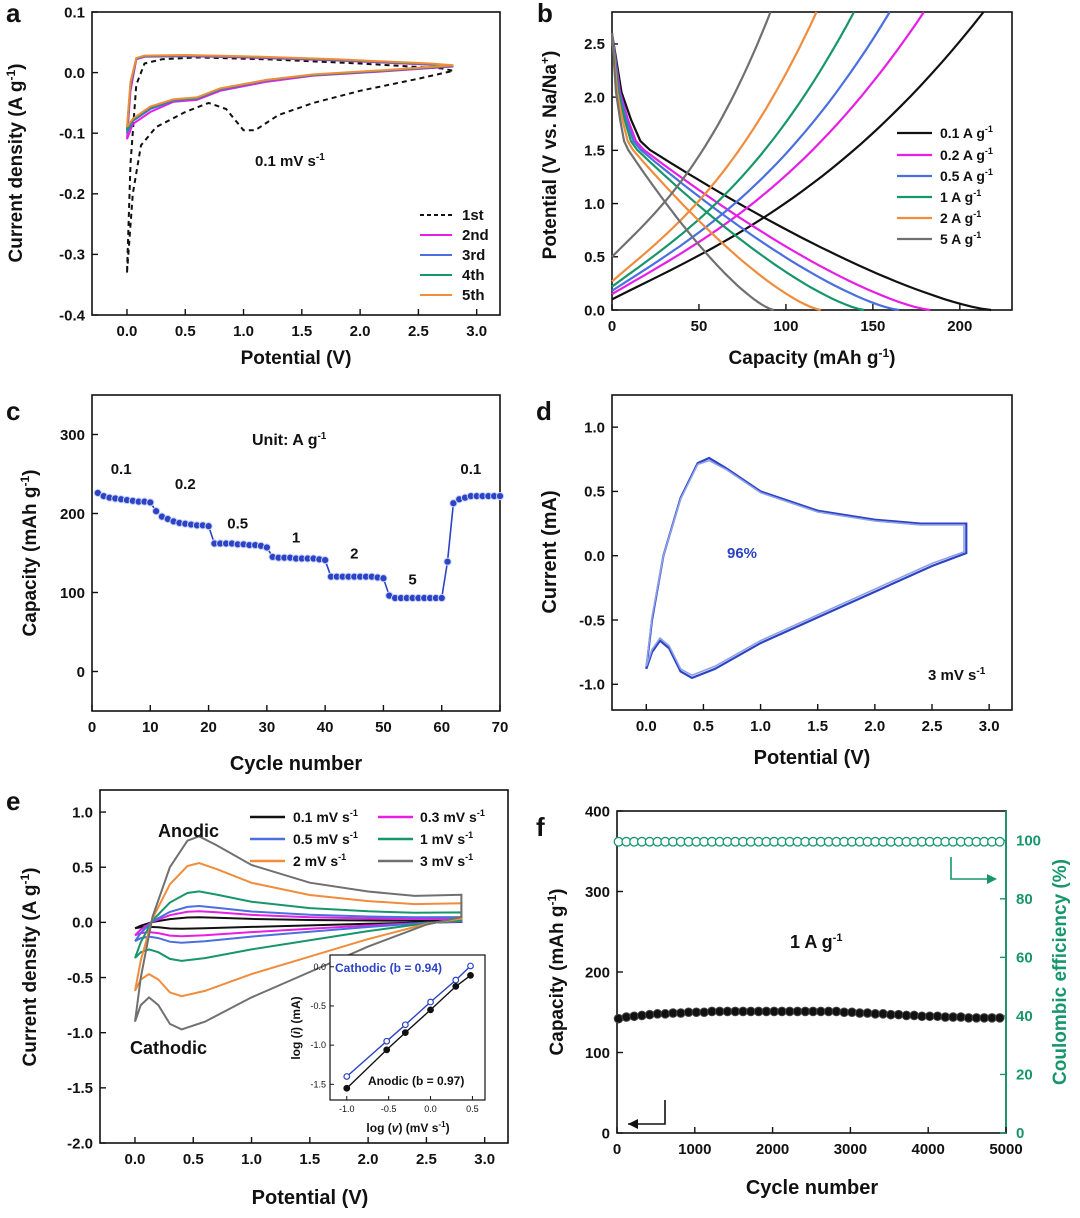 Image resolution: width=1080 pixels, height=1218 pixels. I want to click on x-axis-label-f: Cycle number, so click(812, 1188).